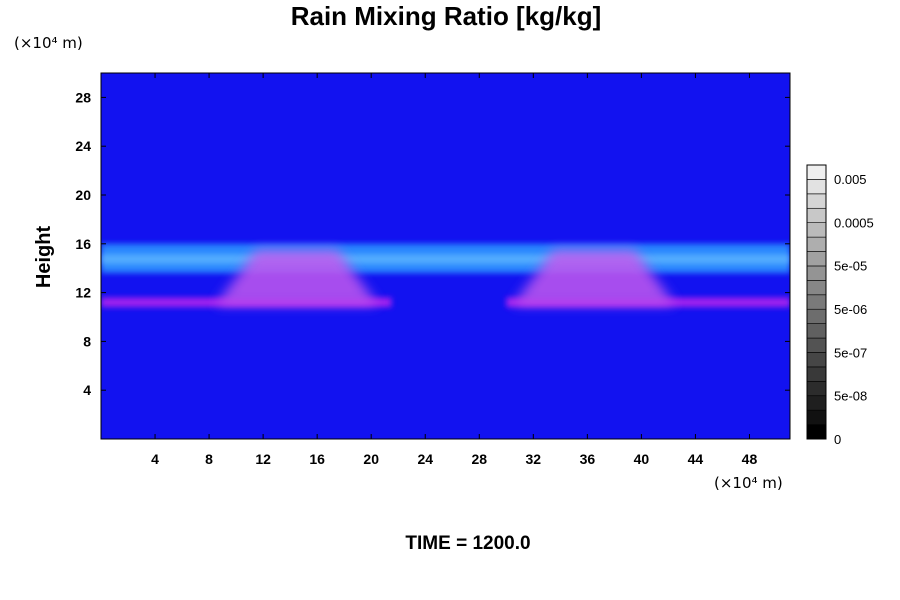  I want to click on colorbar-tick-label: 0, so click(837, 439).